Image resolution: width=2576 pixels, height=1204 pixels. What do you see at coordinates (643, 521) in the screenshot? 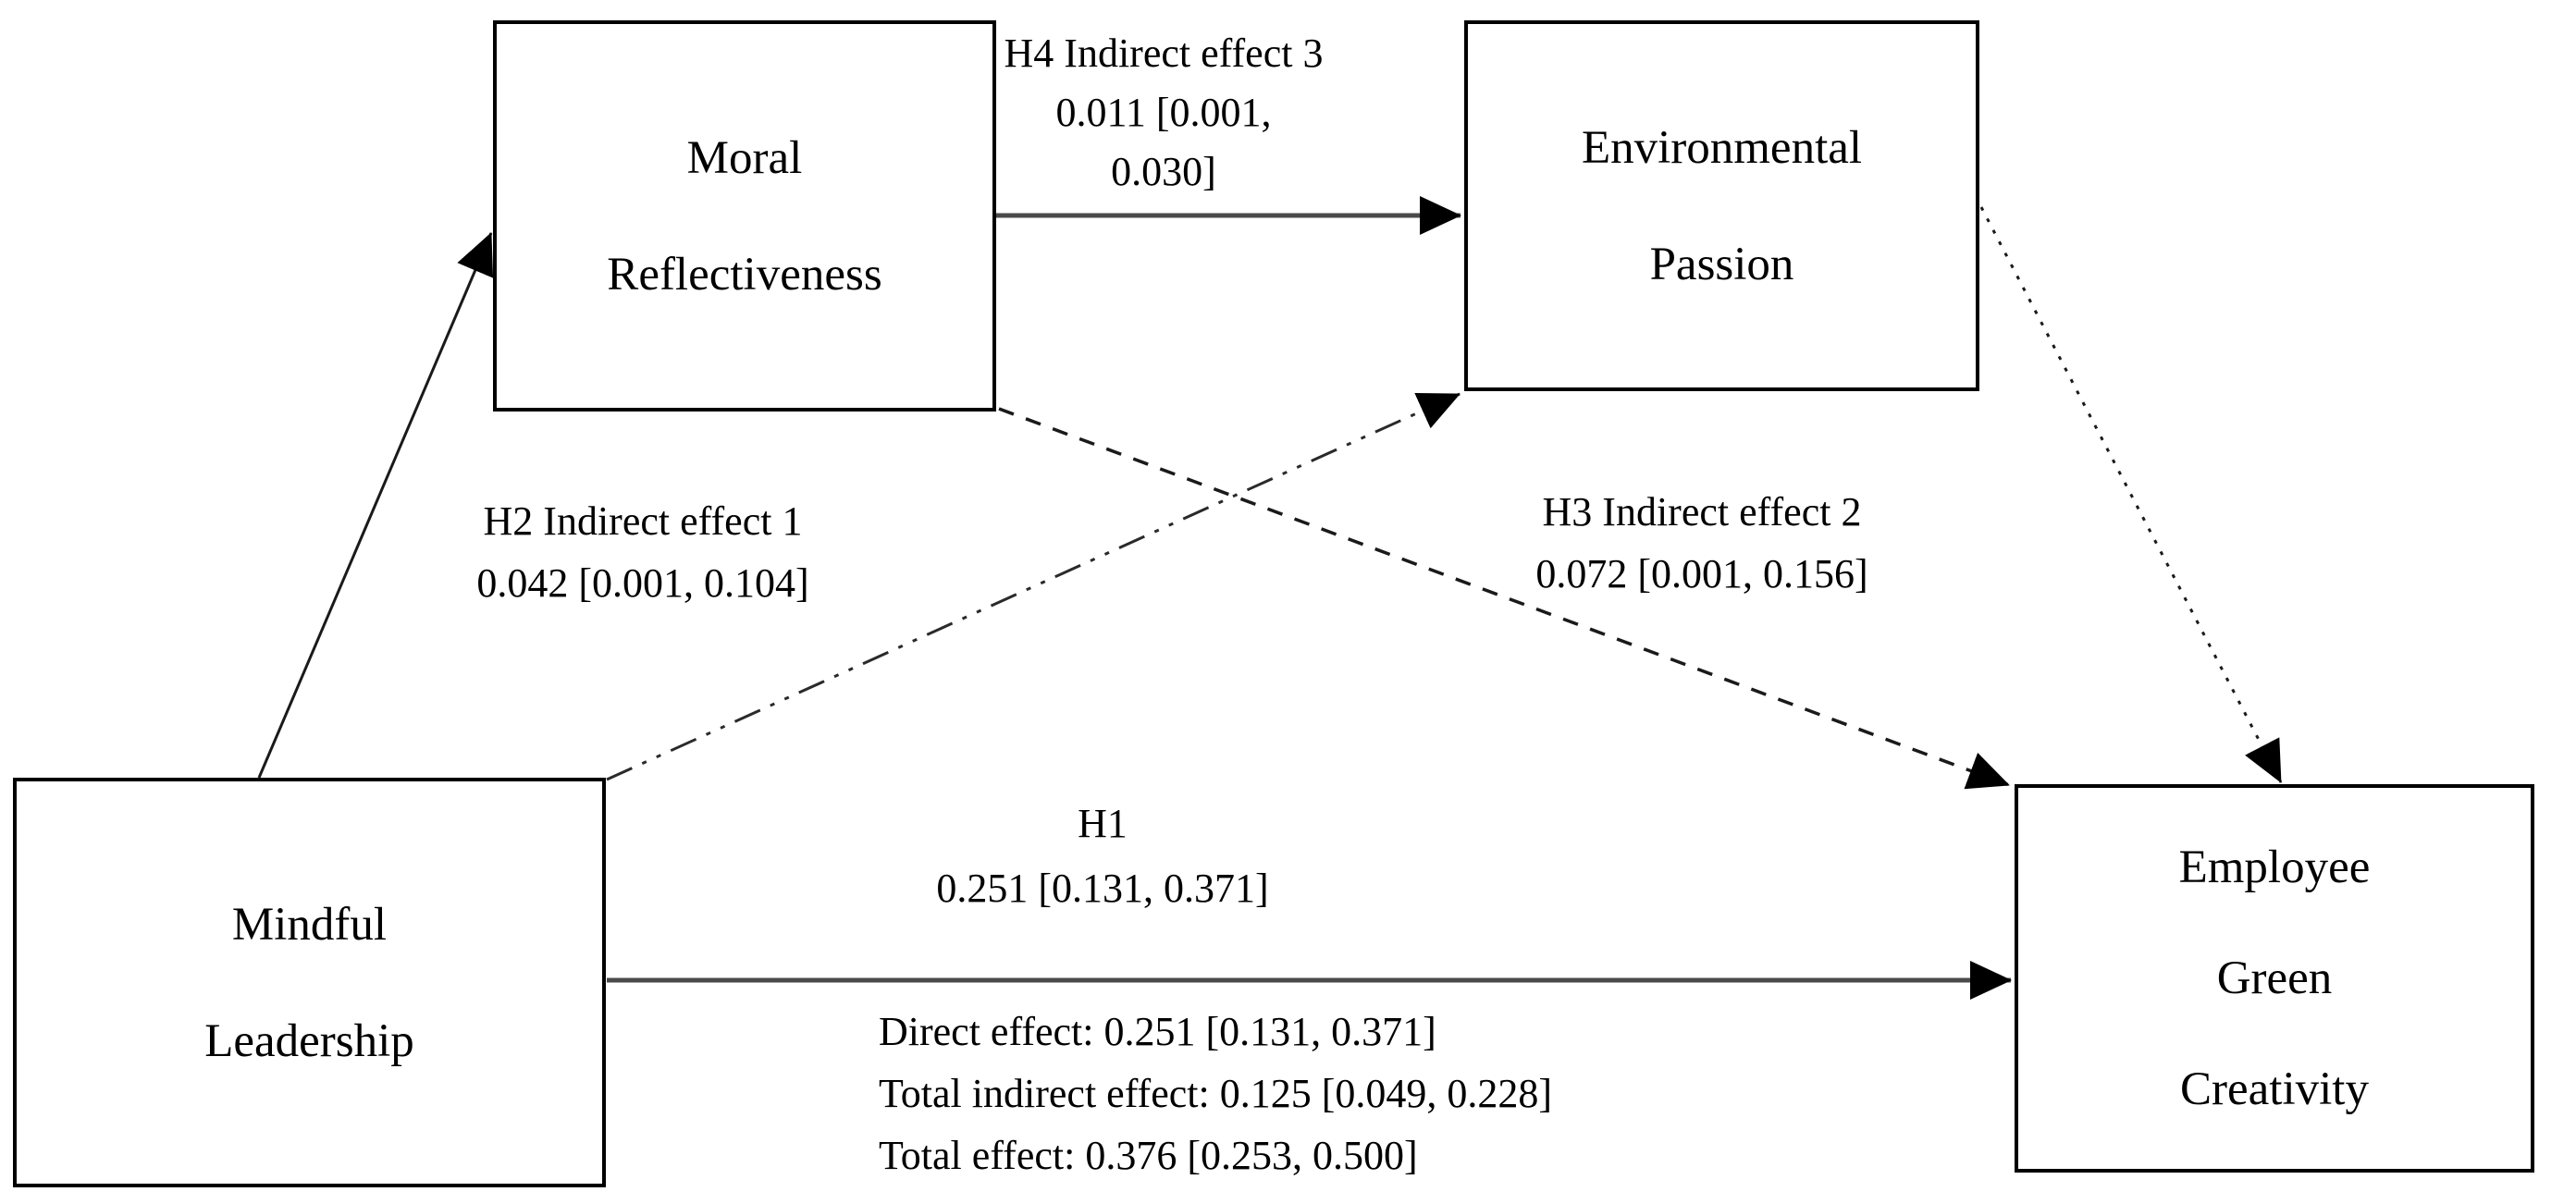
I see `label-line: H2 Indirect effect 1` at bounding box center [643, 521].